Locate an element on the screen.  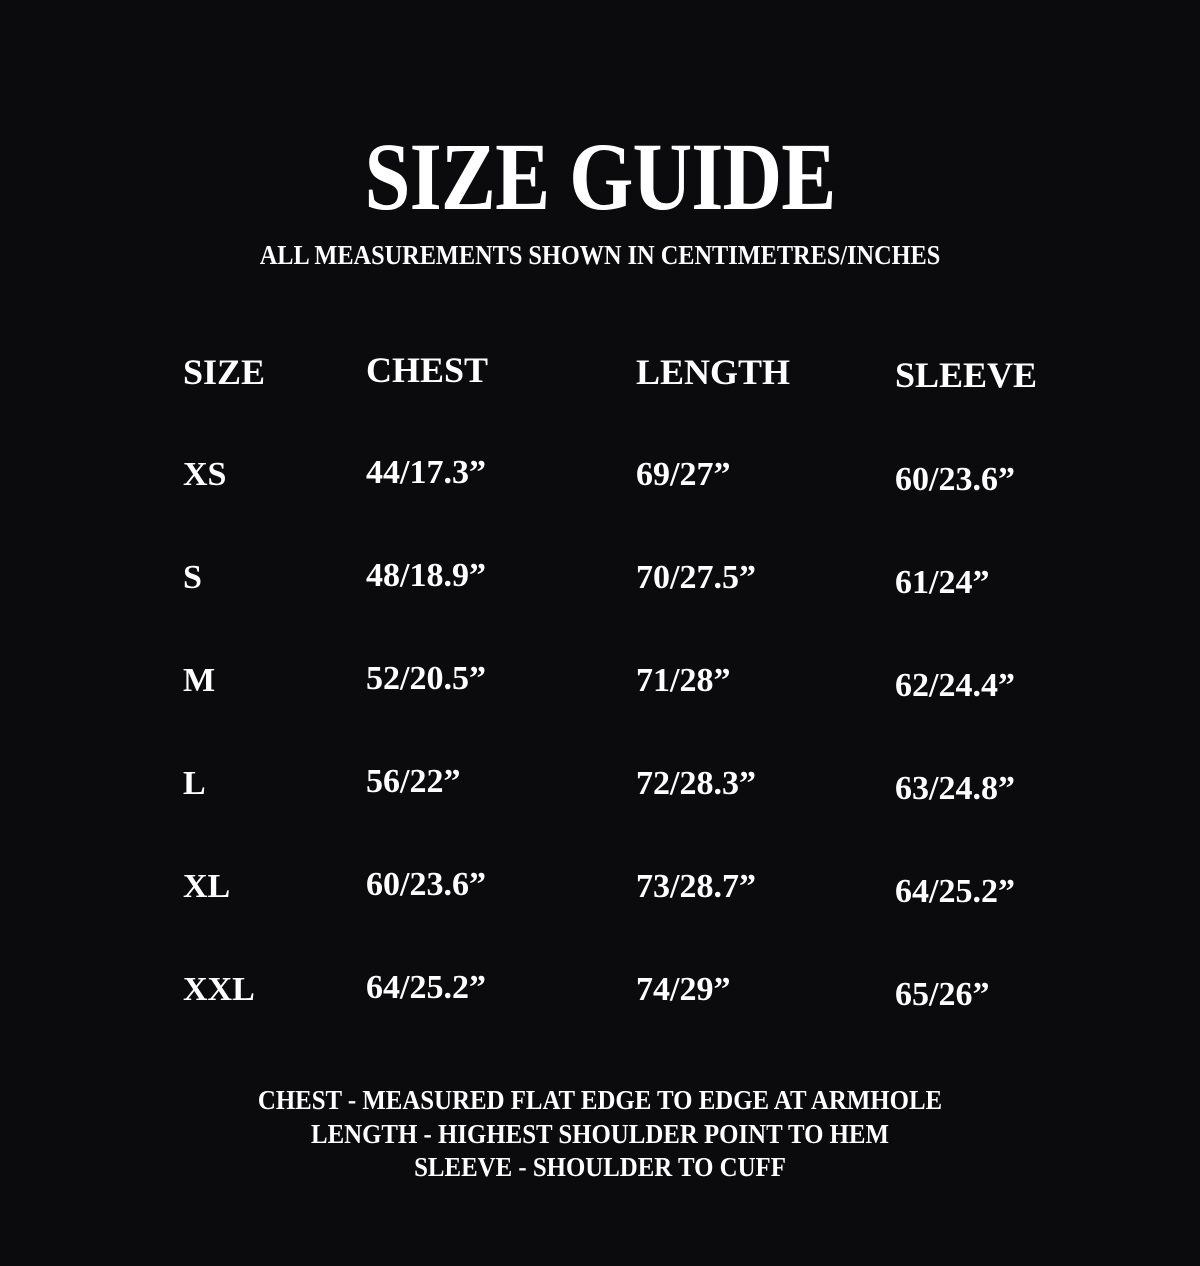
cell-length: 69/27” is located at coordinates (683, 474).